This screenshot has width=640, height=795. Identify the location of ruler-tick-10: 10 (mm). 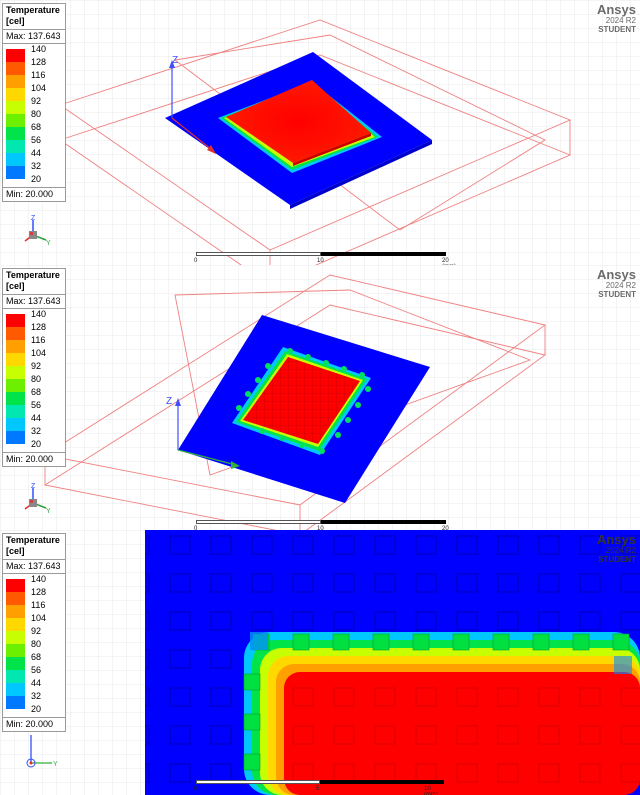
(431, 790).